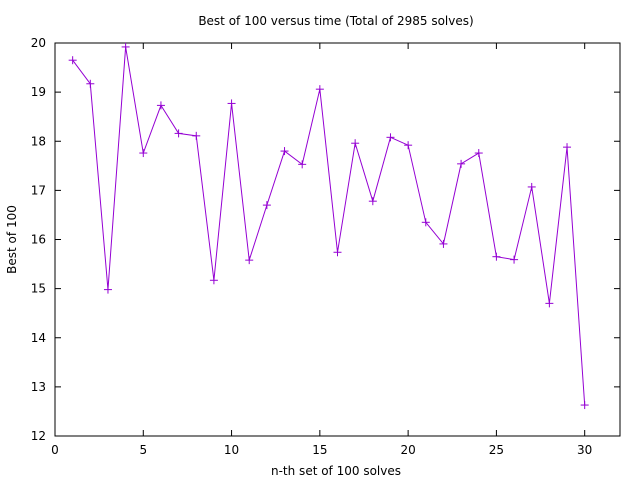  Describe the element at coordinates (38, 141) in the screenshot. I see `y-tick-label: 18` at that location.